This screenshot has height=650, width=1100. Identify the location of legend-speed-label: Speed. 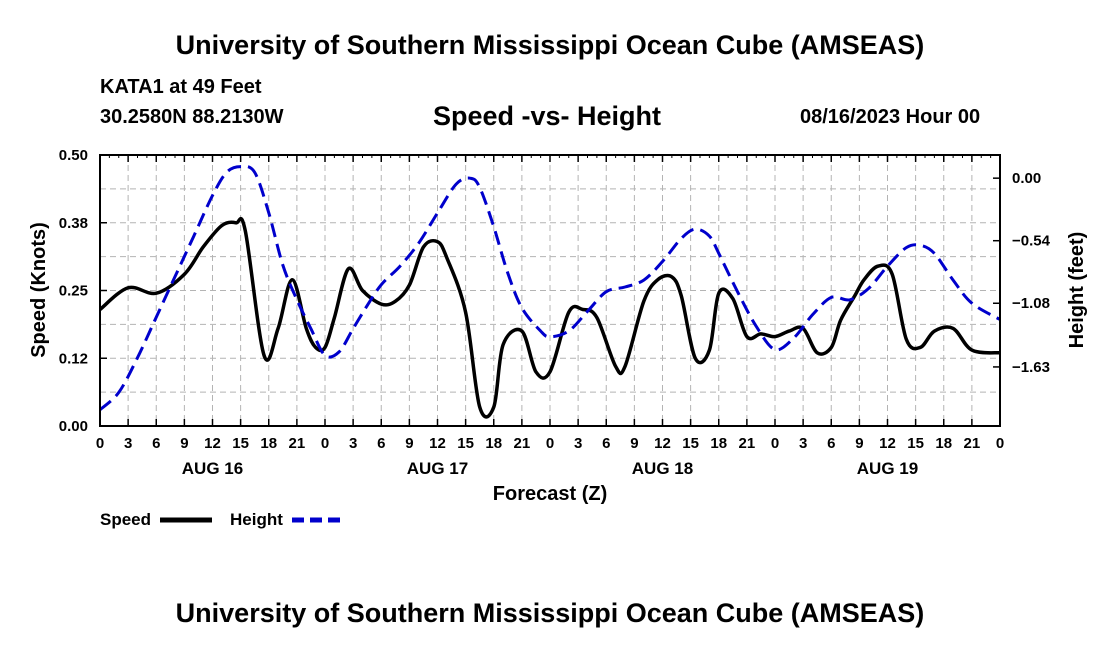
(125, 519).